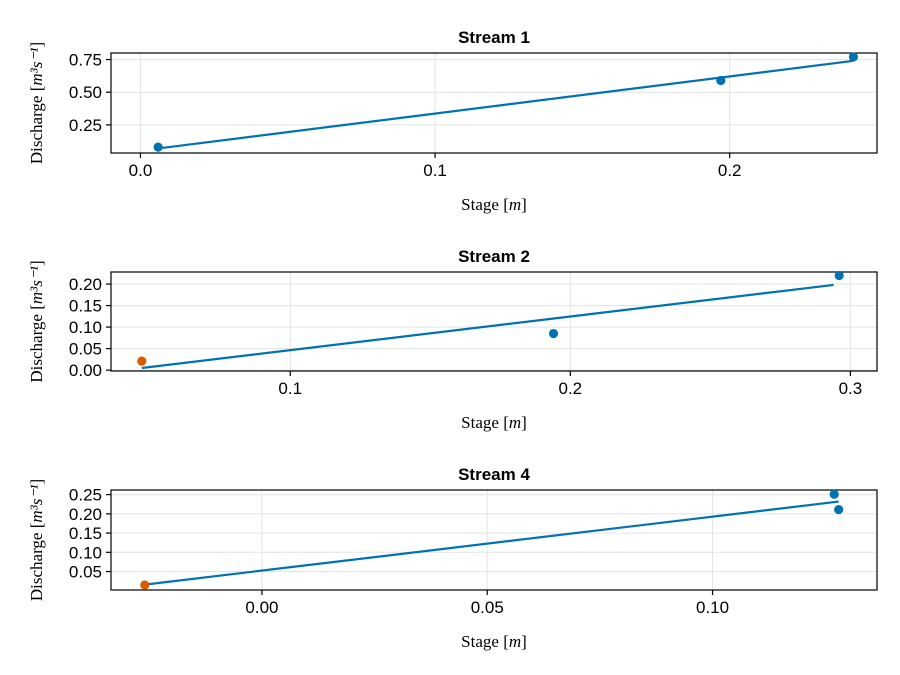  I want to click on x-tick-label: 0.05, so click(487, 607).